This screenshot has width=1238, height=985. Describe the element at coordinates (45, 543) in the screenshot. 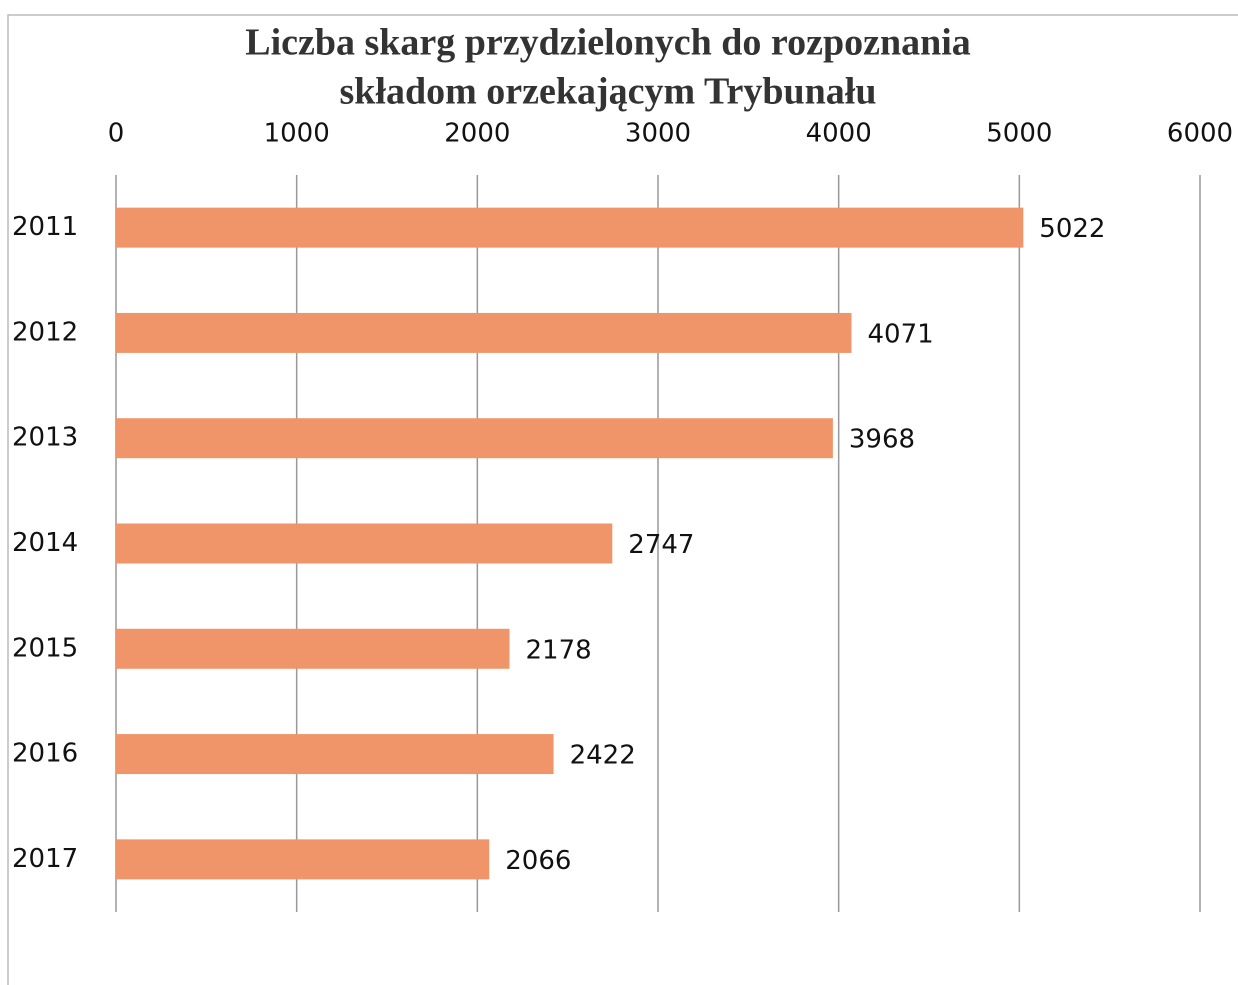

I see `y-tick-label: 2014` at that location.